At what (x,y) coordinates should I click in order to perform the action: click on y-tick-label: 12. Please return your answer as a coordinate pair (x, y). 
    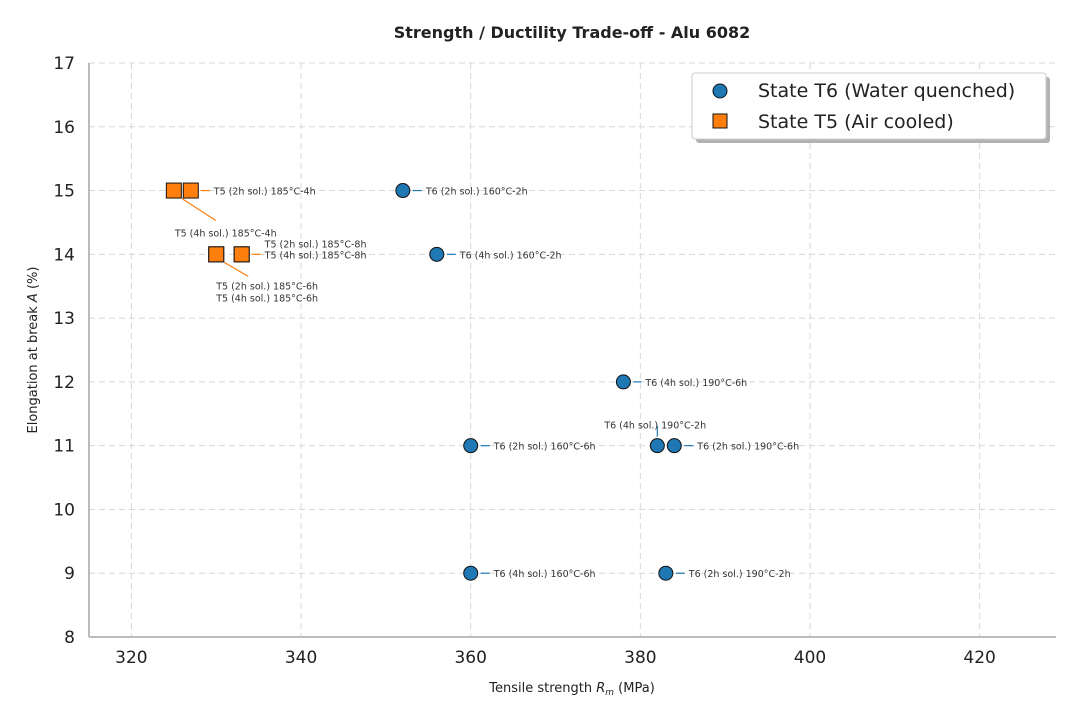
    Looking at the image, I should click on (64, 383).